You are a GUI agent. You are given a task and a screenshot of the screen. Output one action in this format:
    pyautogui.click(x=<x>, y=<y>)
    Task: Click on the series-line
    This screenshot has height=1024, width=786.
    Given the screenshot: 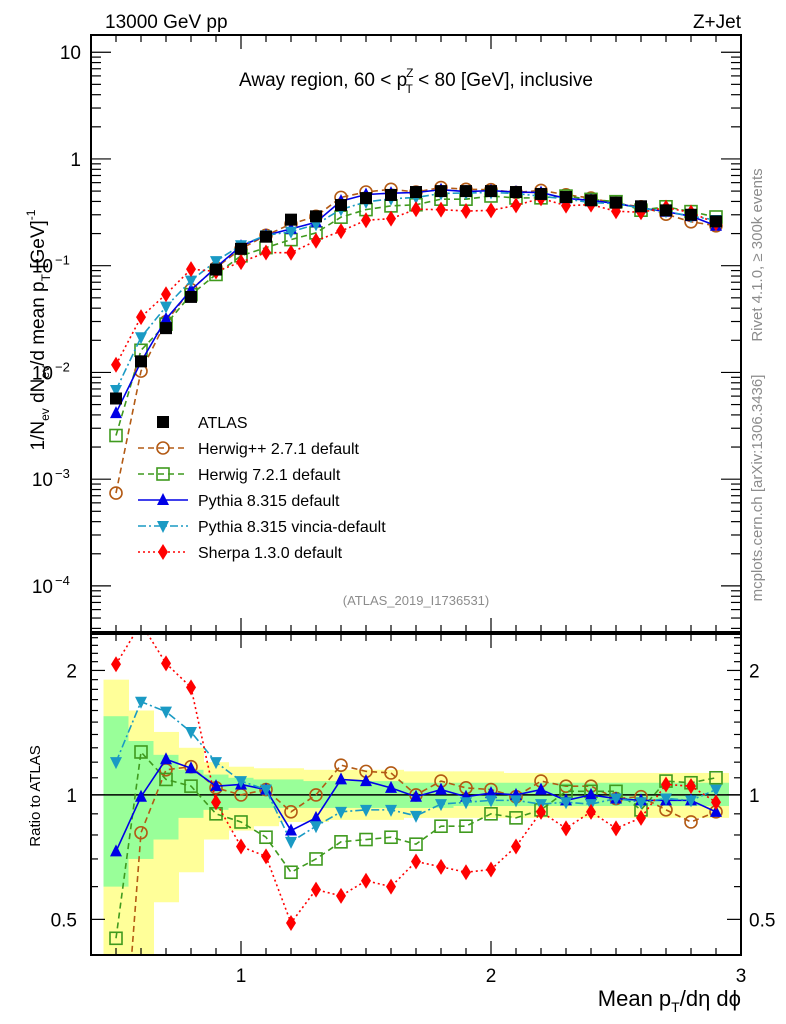 What is the action you would take?
    pyautogui.click(x=416, y=844)
    